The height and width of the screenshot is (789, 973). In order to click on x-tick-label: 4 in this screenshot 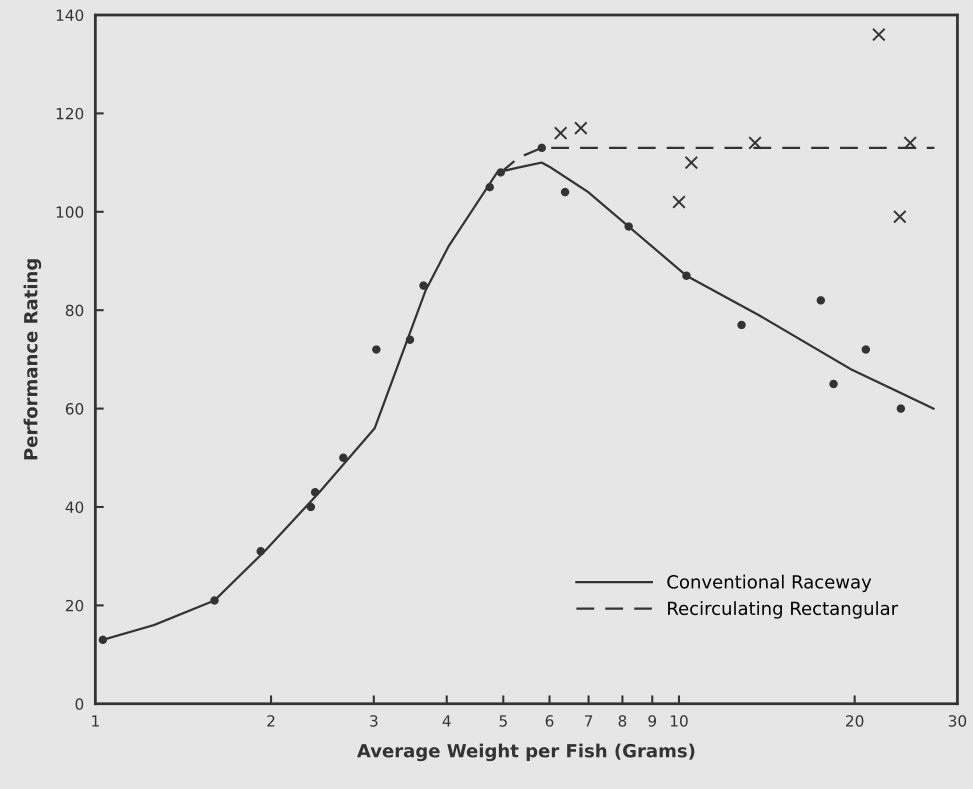, I will do `click(446, 721)`.